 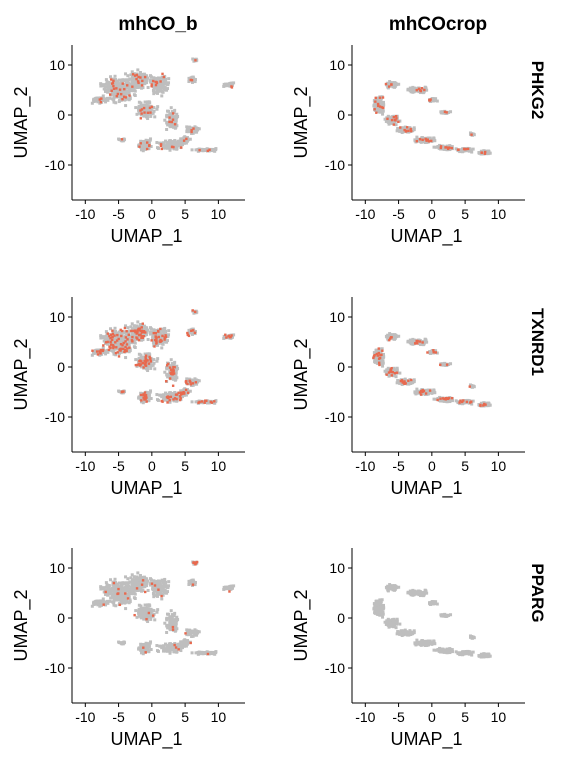 What do you see at coordinates (55, 165) in the screenshot?
I see `y-tick-label: -10` at bounding box center [55, 165].